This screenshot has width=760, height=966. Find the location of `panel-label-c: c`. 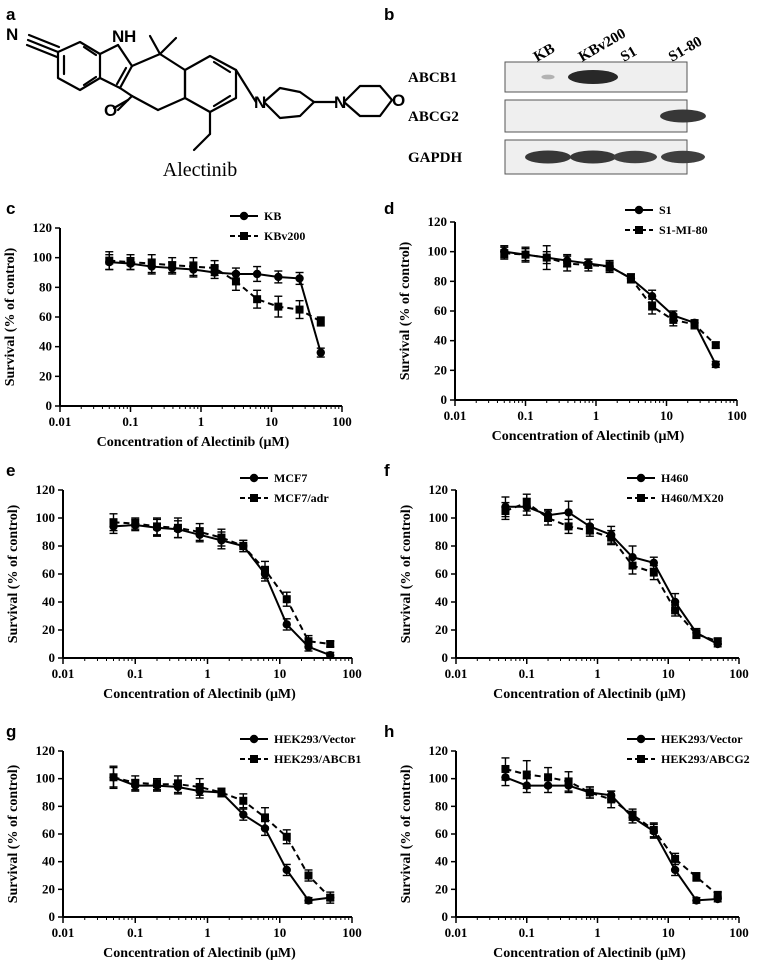

panel-label-c: c is located at coordinates (10, 208).